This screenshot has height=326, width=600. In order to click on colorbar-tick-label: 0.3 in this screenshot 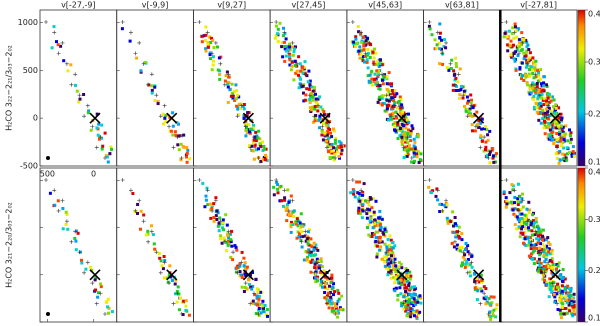, I will do `click(594, 62)`.